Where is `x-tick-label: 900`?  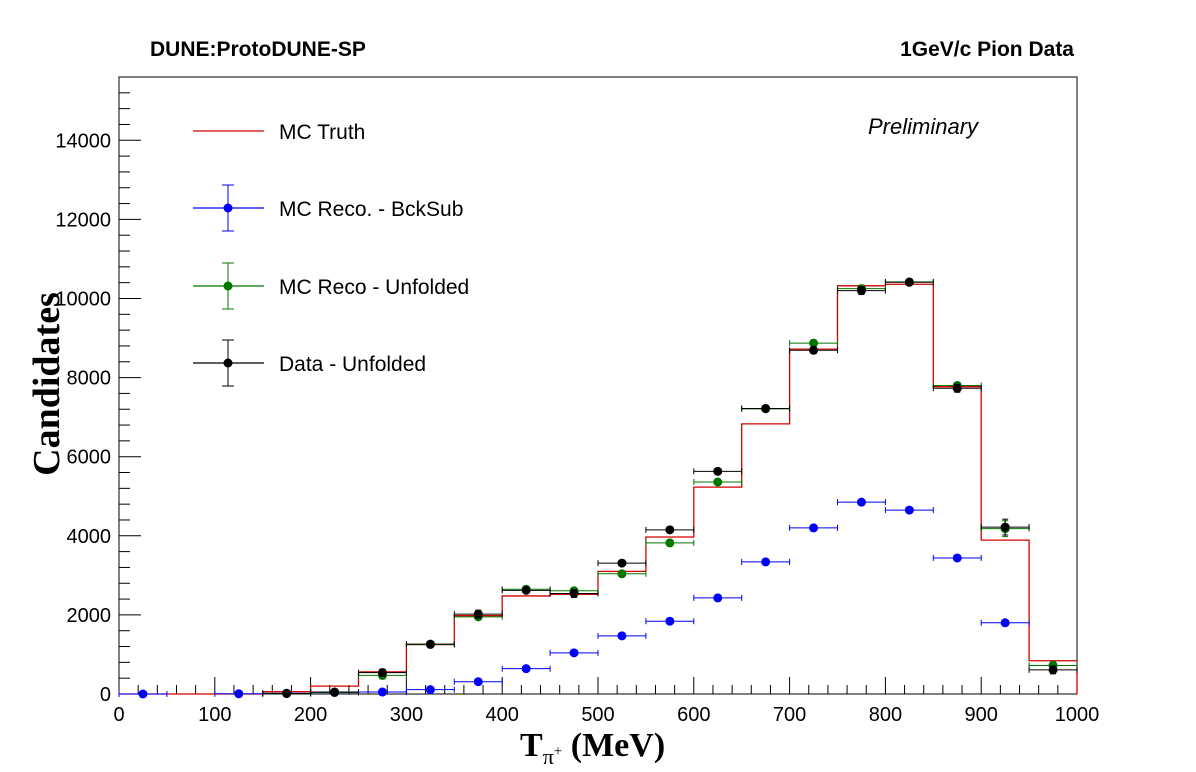
x-tick-label: 900 is located at coordinates (981, 715).